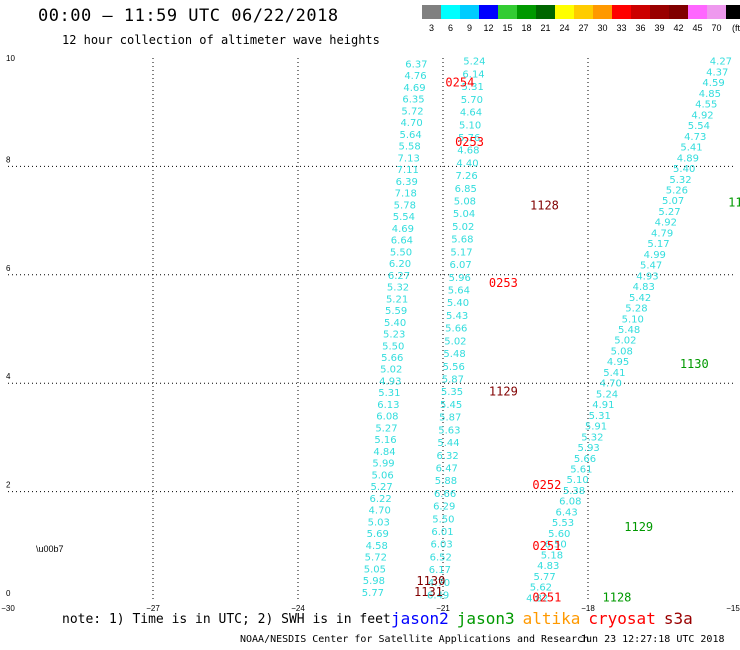  I want to click on generated-timestamp: Jun 23 12:27:18 UTC 2018, so click(652, 639).